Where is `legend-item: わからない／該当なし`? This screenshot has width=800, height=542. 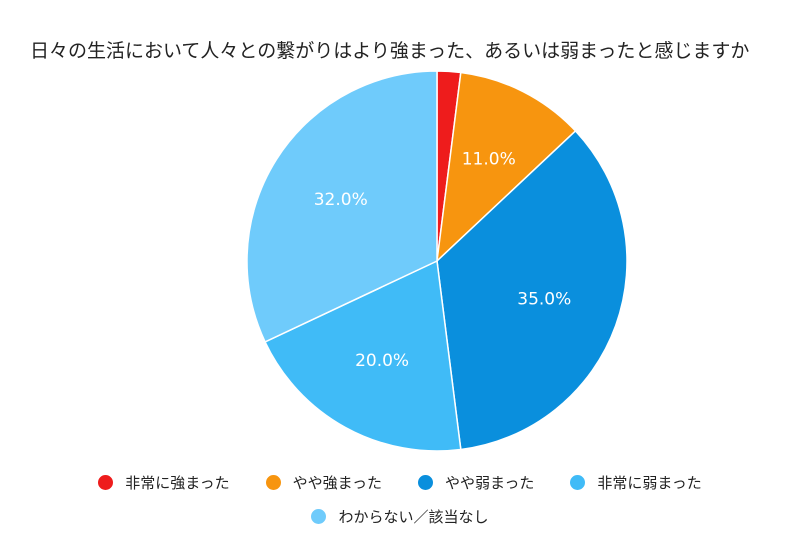 legend-item: わからない／該当なし is located at coordinates (400, 516).